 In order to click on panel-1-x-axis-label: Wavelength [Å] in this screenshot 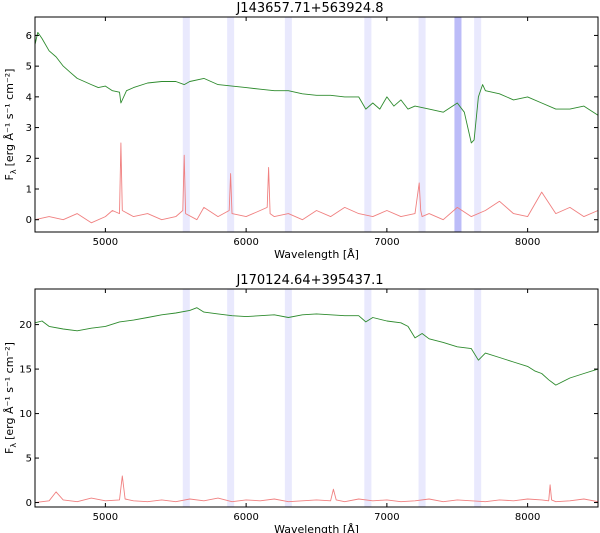, I will do `click(316, 254)`.